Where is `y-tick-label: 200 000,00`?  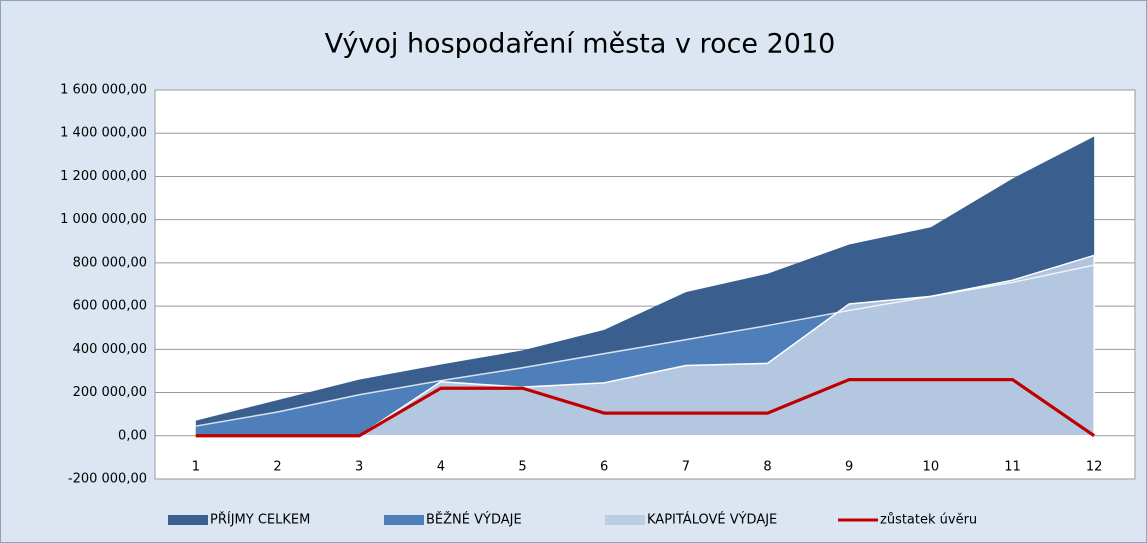
y-tick-label: 200 000,00 is located at coordinates (110, 392).